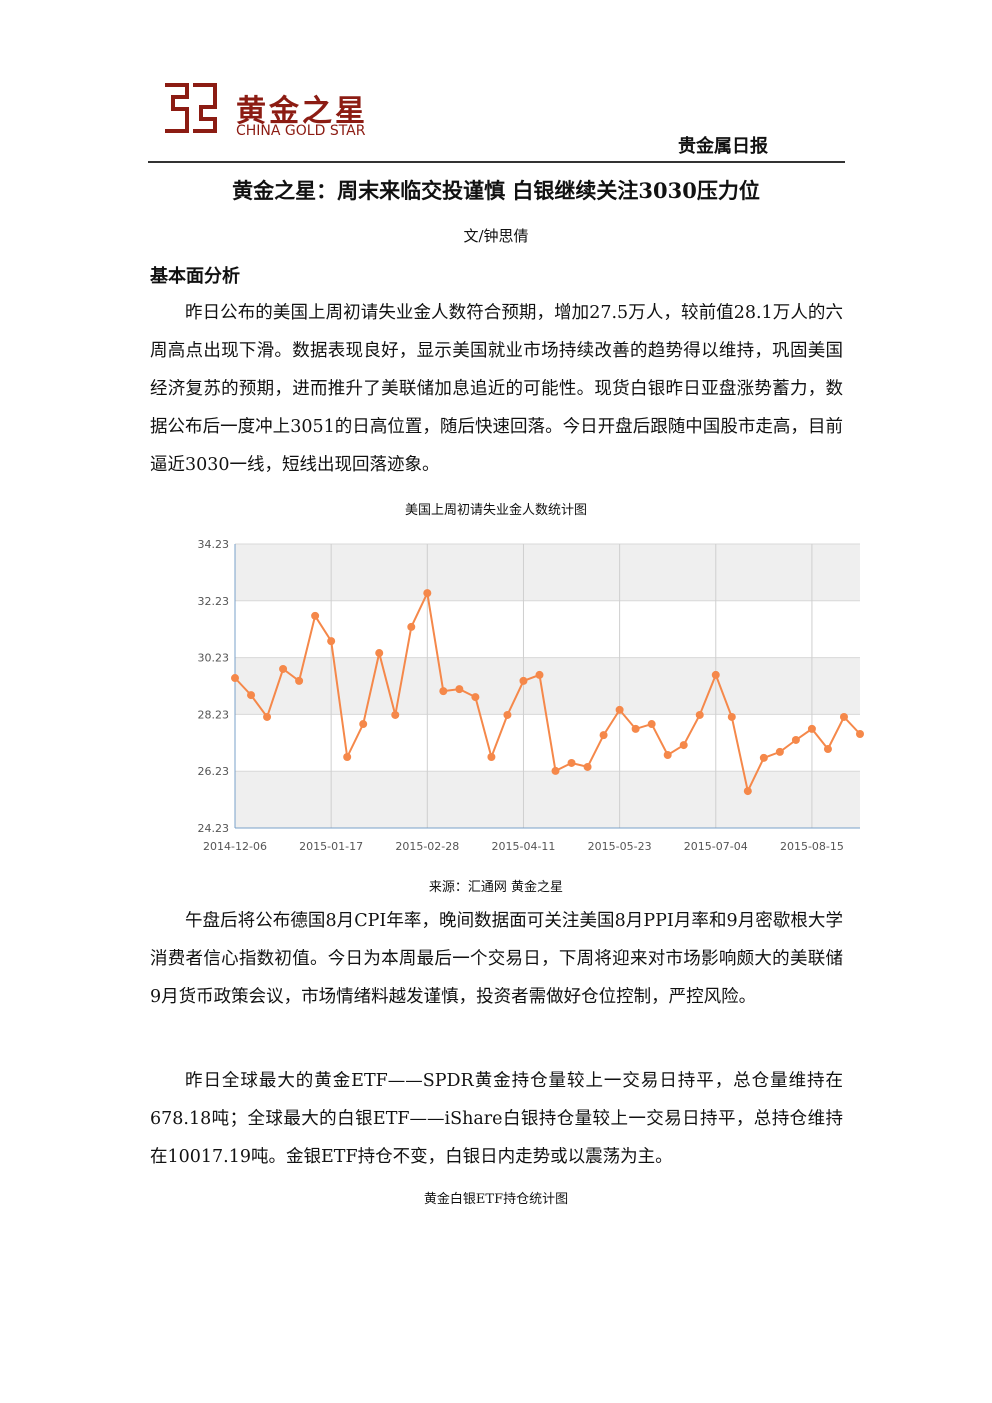 Image resolution: width=992 pixels, height=1403 pixels. What do you see at coordinates (235, 846) in the screenshot?
I see `x-tick-label: 2014-12-06` at bounding box center [235, 846].